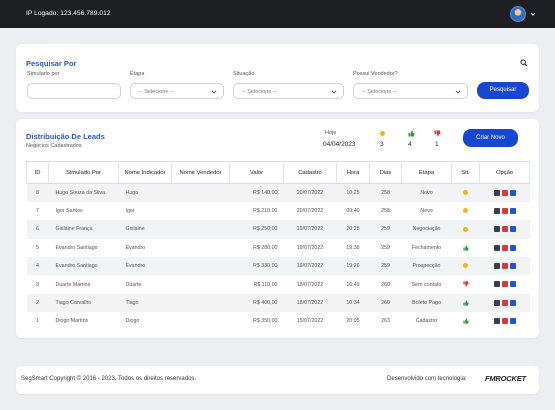 The height and width of the screenshot is (410, 555). I want to click on cell-etapa: Fechamento, so click(426, 247).